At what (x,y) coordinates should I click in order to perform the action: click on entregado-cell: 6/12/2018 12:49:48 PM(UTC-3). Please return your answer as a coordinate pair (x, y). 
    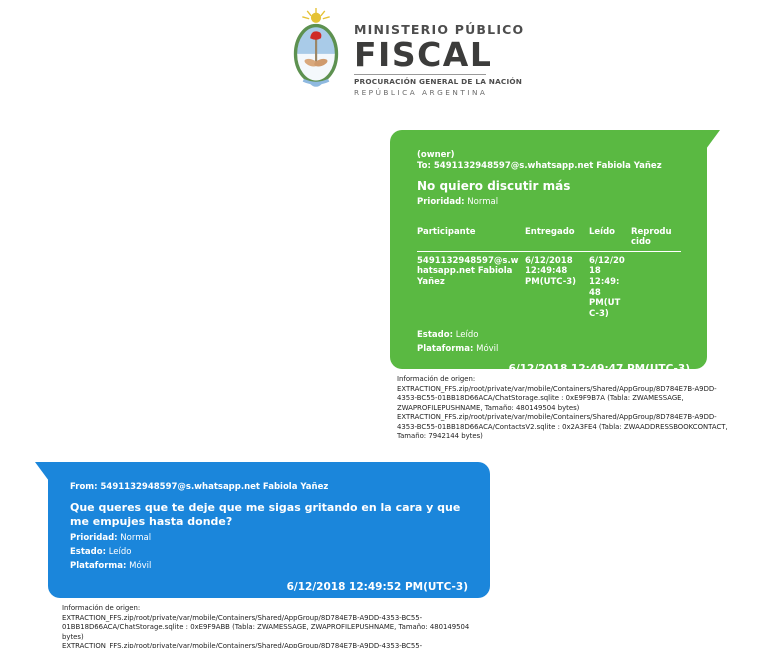
    Looking at the image, I should click on (551, 271).